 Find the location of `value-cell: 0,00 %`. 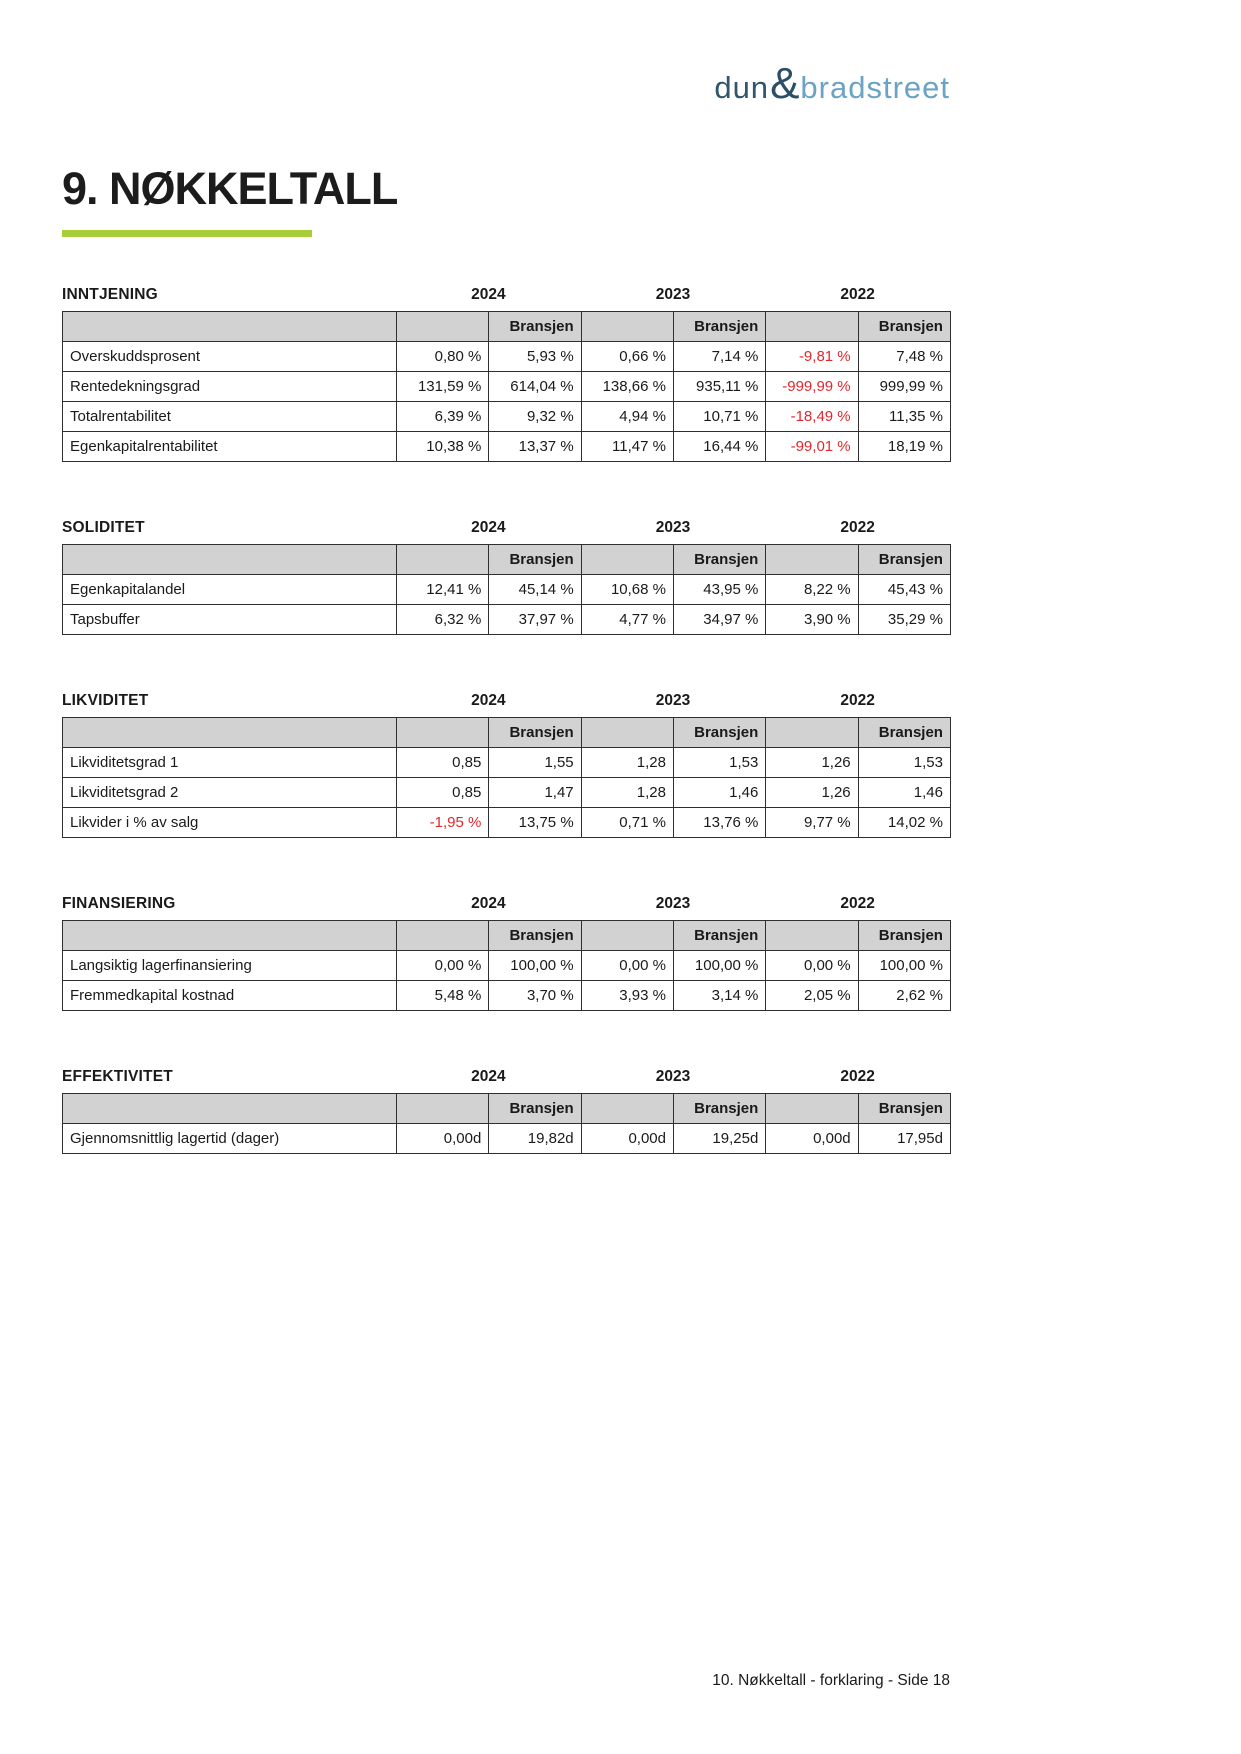

value-cell: 0,00 % is located at coordinates (627, 965).